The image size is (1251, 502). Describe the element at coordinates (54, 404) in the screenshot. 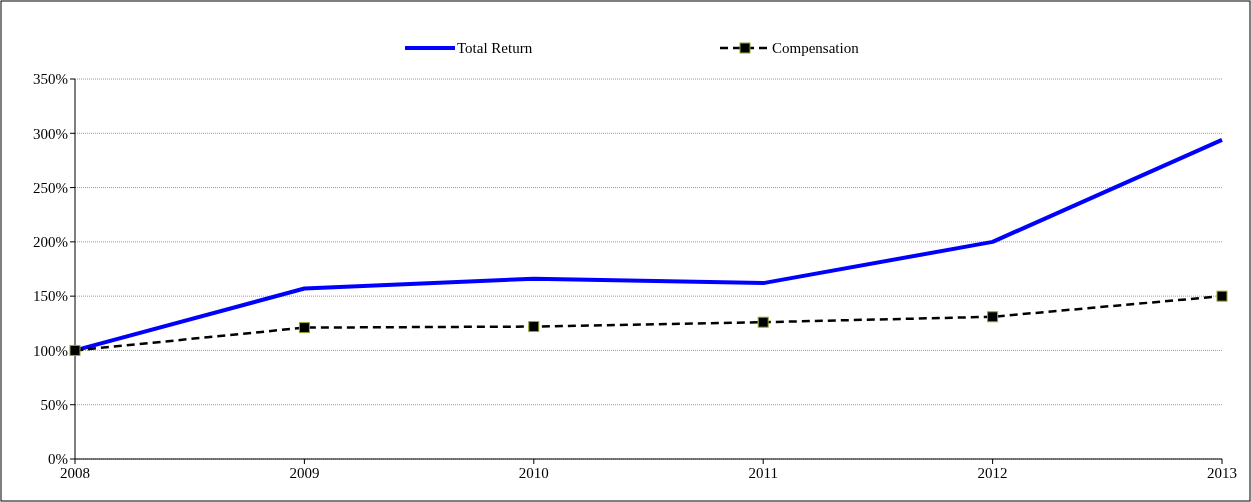

I see `y-tick-label: 50%` at that location.